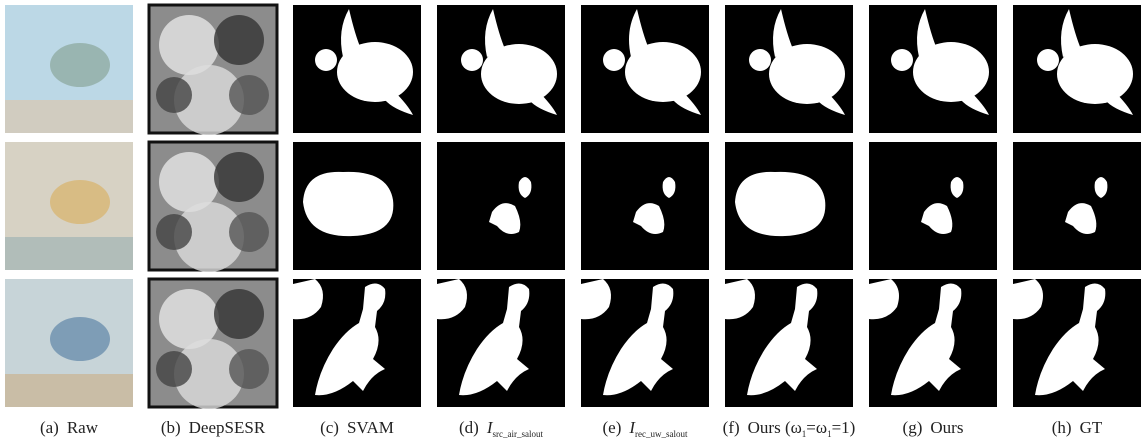 Image resolution: width=1142 pixels, height=445 pixels. What do you see at coordinates (1062, 427) in the screenshot?
I see `caption-letter: (h)` at bounding box center [1062, 427].